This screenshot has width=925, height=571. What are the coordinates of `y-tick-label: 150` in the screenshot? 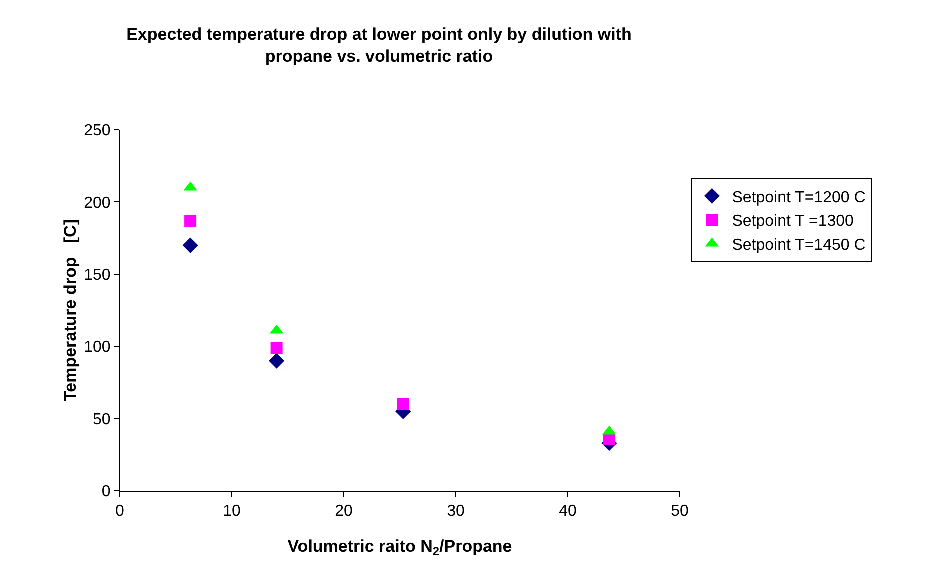 It's located at (97, 275).